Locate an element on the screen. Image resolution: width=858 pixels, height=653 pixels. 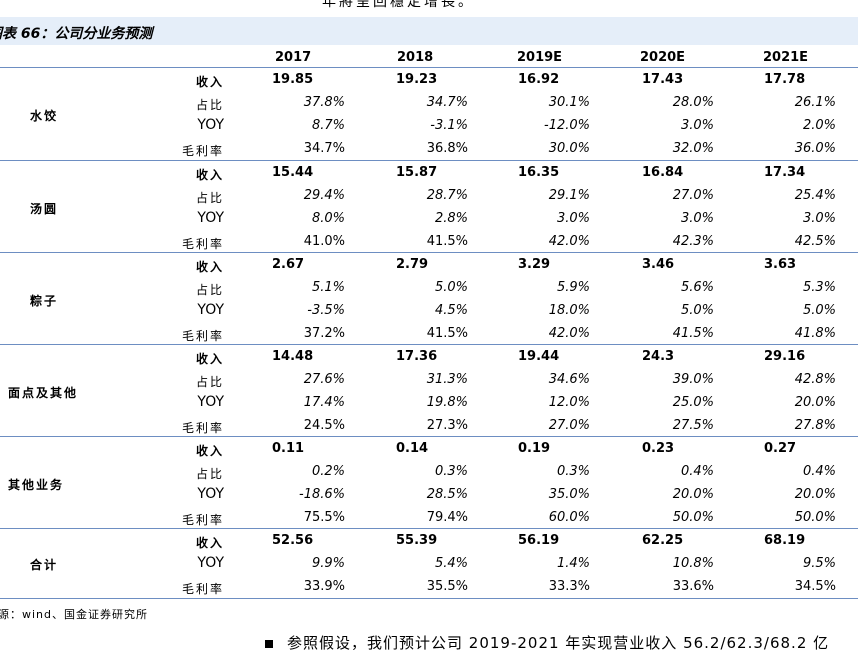
table-cell: 5.6% is located at coordinates (697, 287).